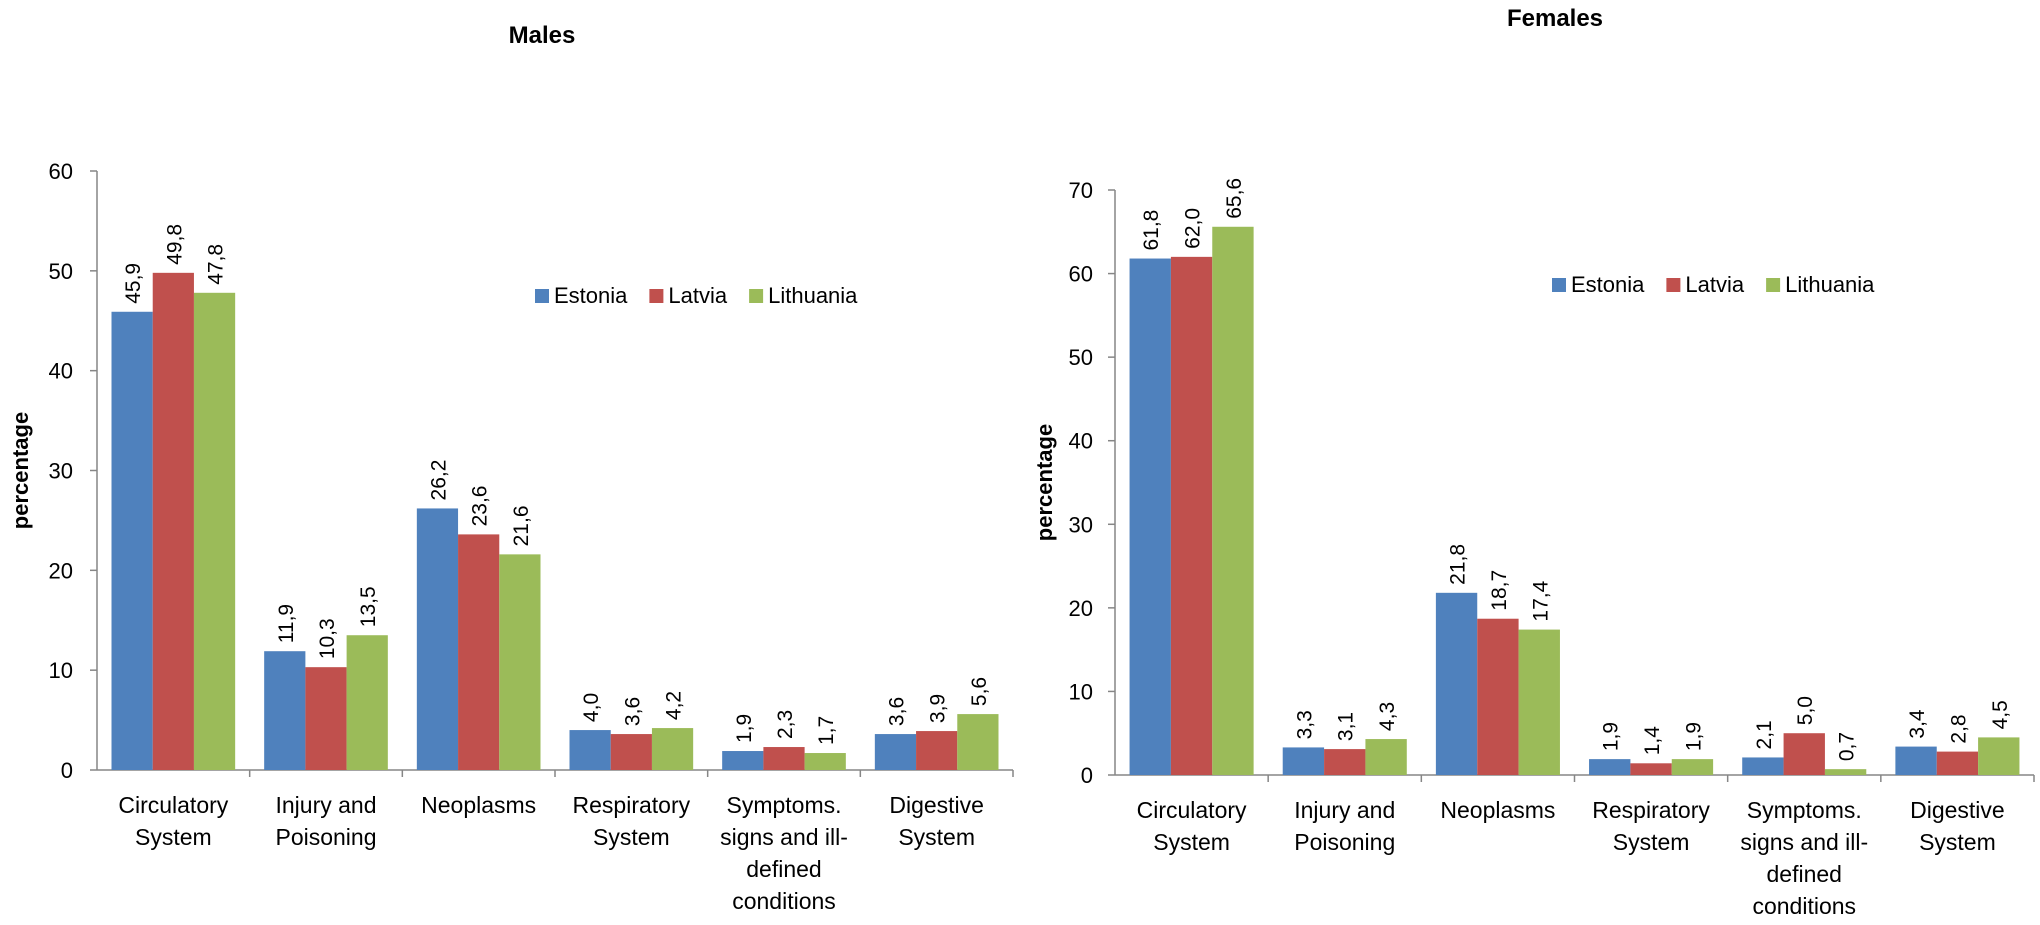  Describe the element at coordinates (286, 623) in the screenshot. I see `data-label: 11,9` at that location.